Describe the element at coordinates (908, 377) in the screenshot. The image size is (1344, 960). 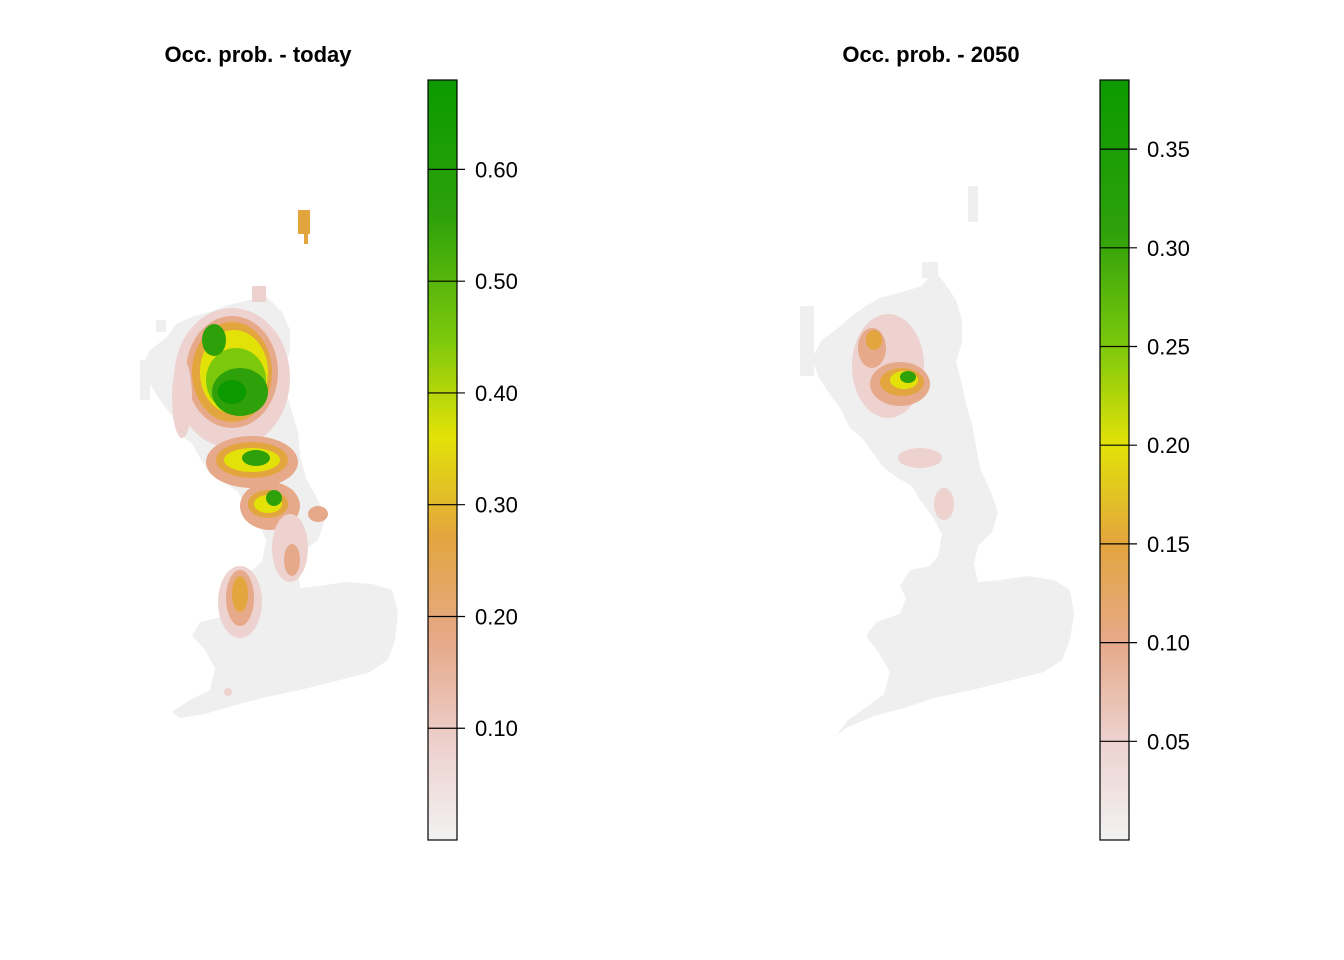
I see `hotspot-grampian-green-2050` at that location.